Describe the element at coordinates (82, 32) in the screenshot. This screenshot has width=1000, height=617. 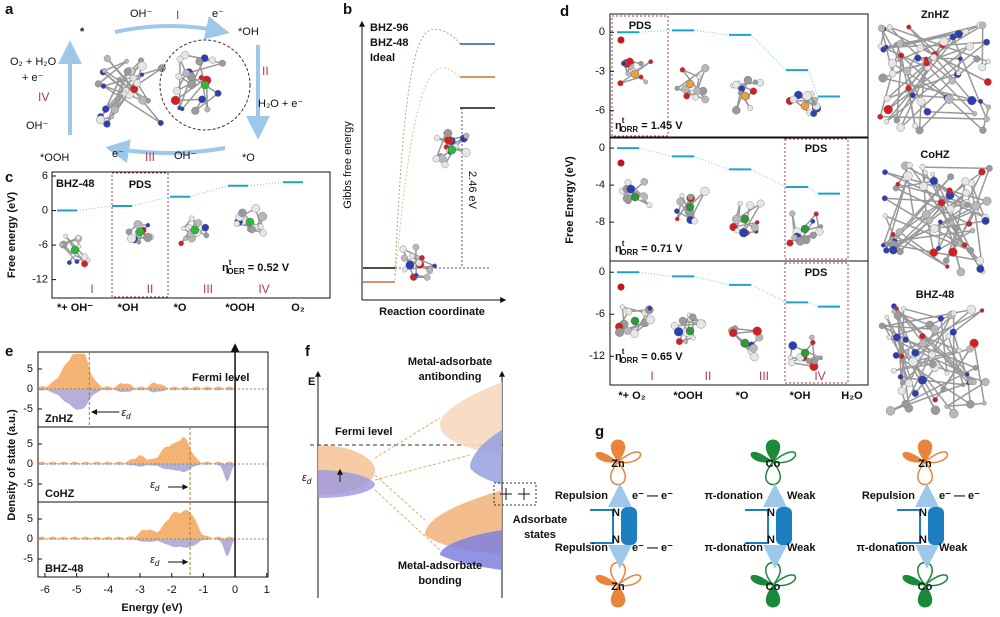
I see `label: *` at that location.